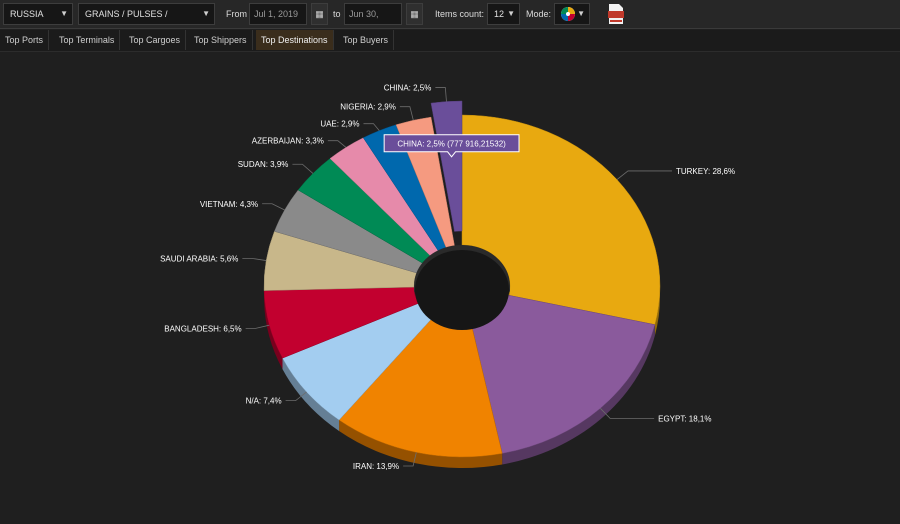 Image resolution: width=900 pixels, height=524 pixels. I want to click on pie-label-uae-connector, so click(371, 127).